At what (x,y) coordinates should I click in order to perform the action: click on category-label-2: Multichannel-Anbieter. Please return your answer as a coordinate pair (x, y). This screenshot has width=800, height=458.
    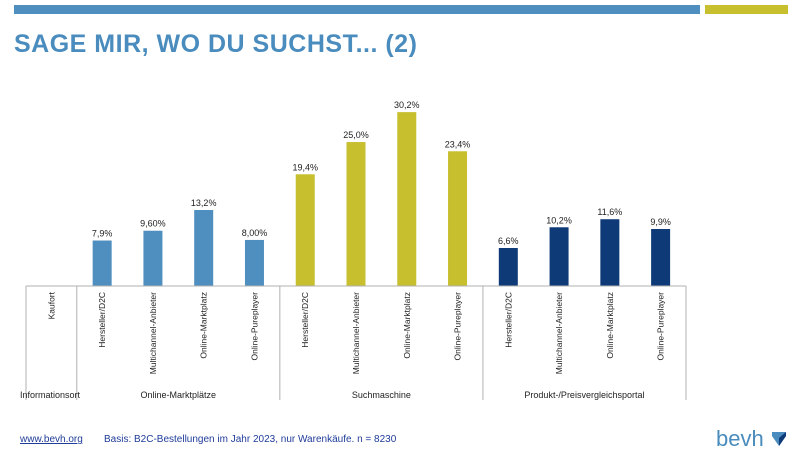
    Looking at the image, I should click on (153, 333).